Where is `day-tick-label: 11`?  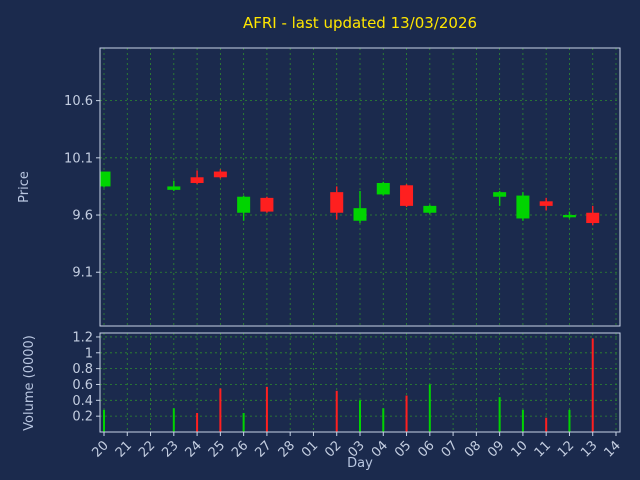 day-tick-label: 11 is located at coordinates (543, 449).